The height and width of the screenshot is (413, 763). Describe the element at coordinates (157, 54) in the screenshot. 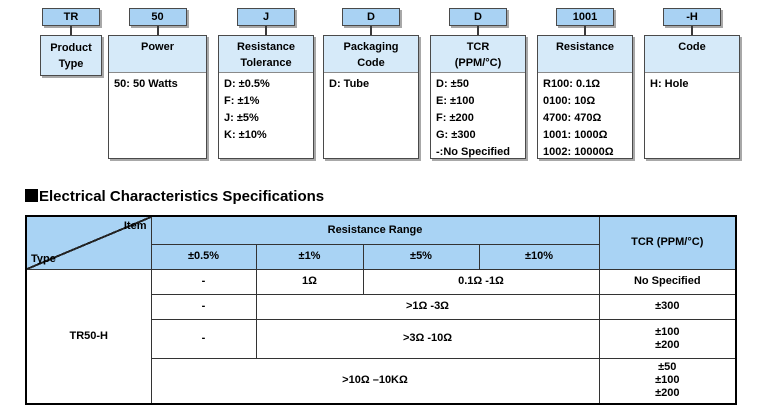

I see `label-title: Power` at that location.